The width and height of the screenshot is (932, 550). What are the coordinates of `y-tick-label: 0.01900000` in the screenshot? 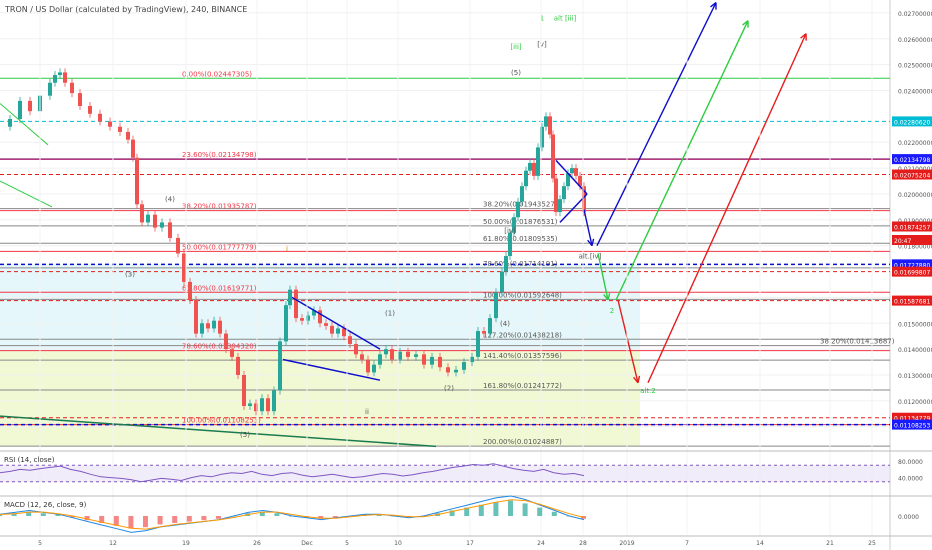 It's located at (915, 221).